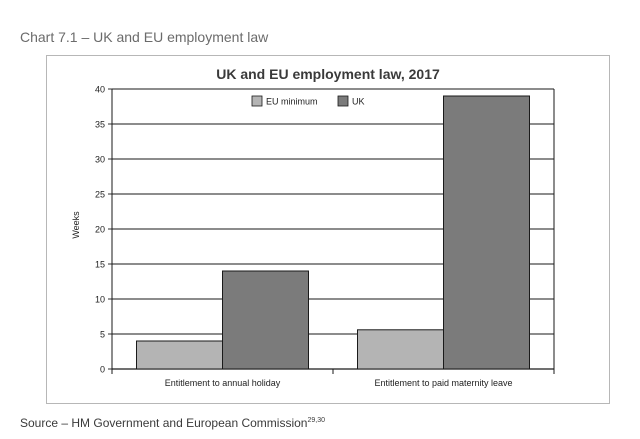 The image size is (640, 439). Describe the element at coordinates (443, 383) in the screenshot. I see `x-tick-label: Entitlement to paid maternity leave` at that location.